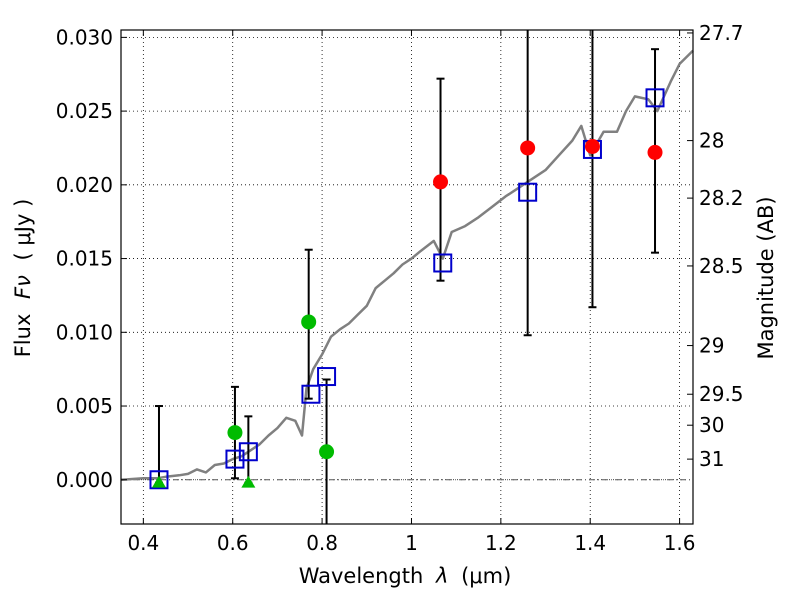 Image resolution: width=800 pixels, height=600 pixels. Describe the element at coordinates (23, 336) in the screenshot. I see `y-axis-label-text: Flux` at that location.